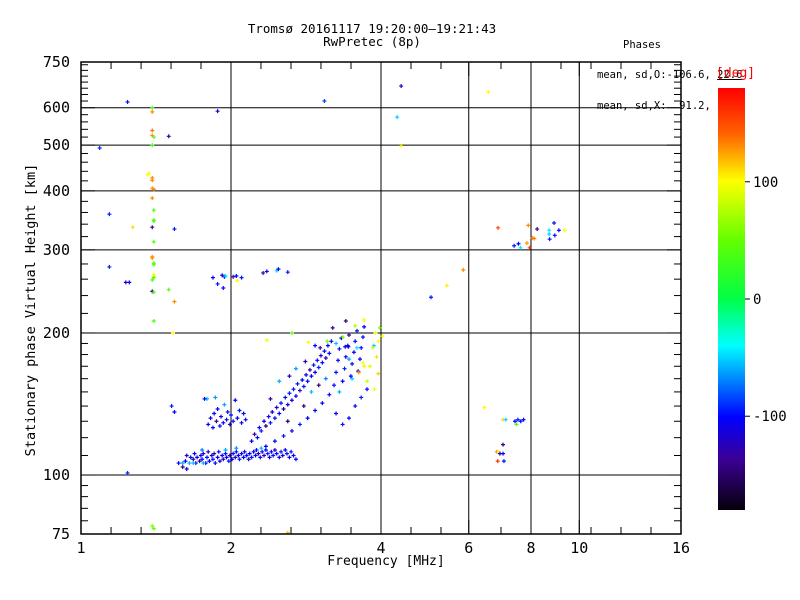 The width and height of the screenshot is (800, 600). What do you see at coordinates (530, 548) in the screenshot?
I see `svg-text: 8` at bounding box center [530, 548].